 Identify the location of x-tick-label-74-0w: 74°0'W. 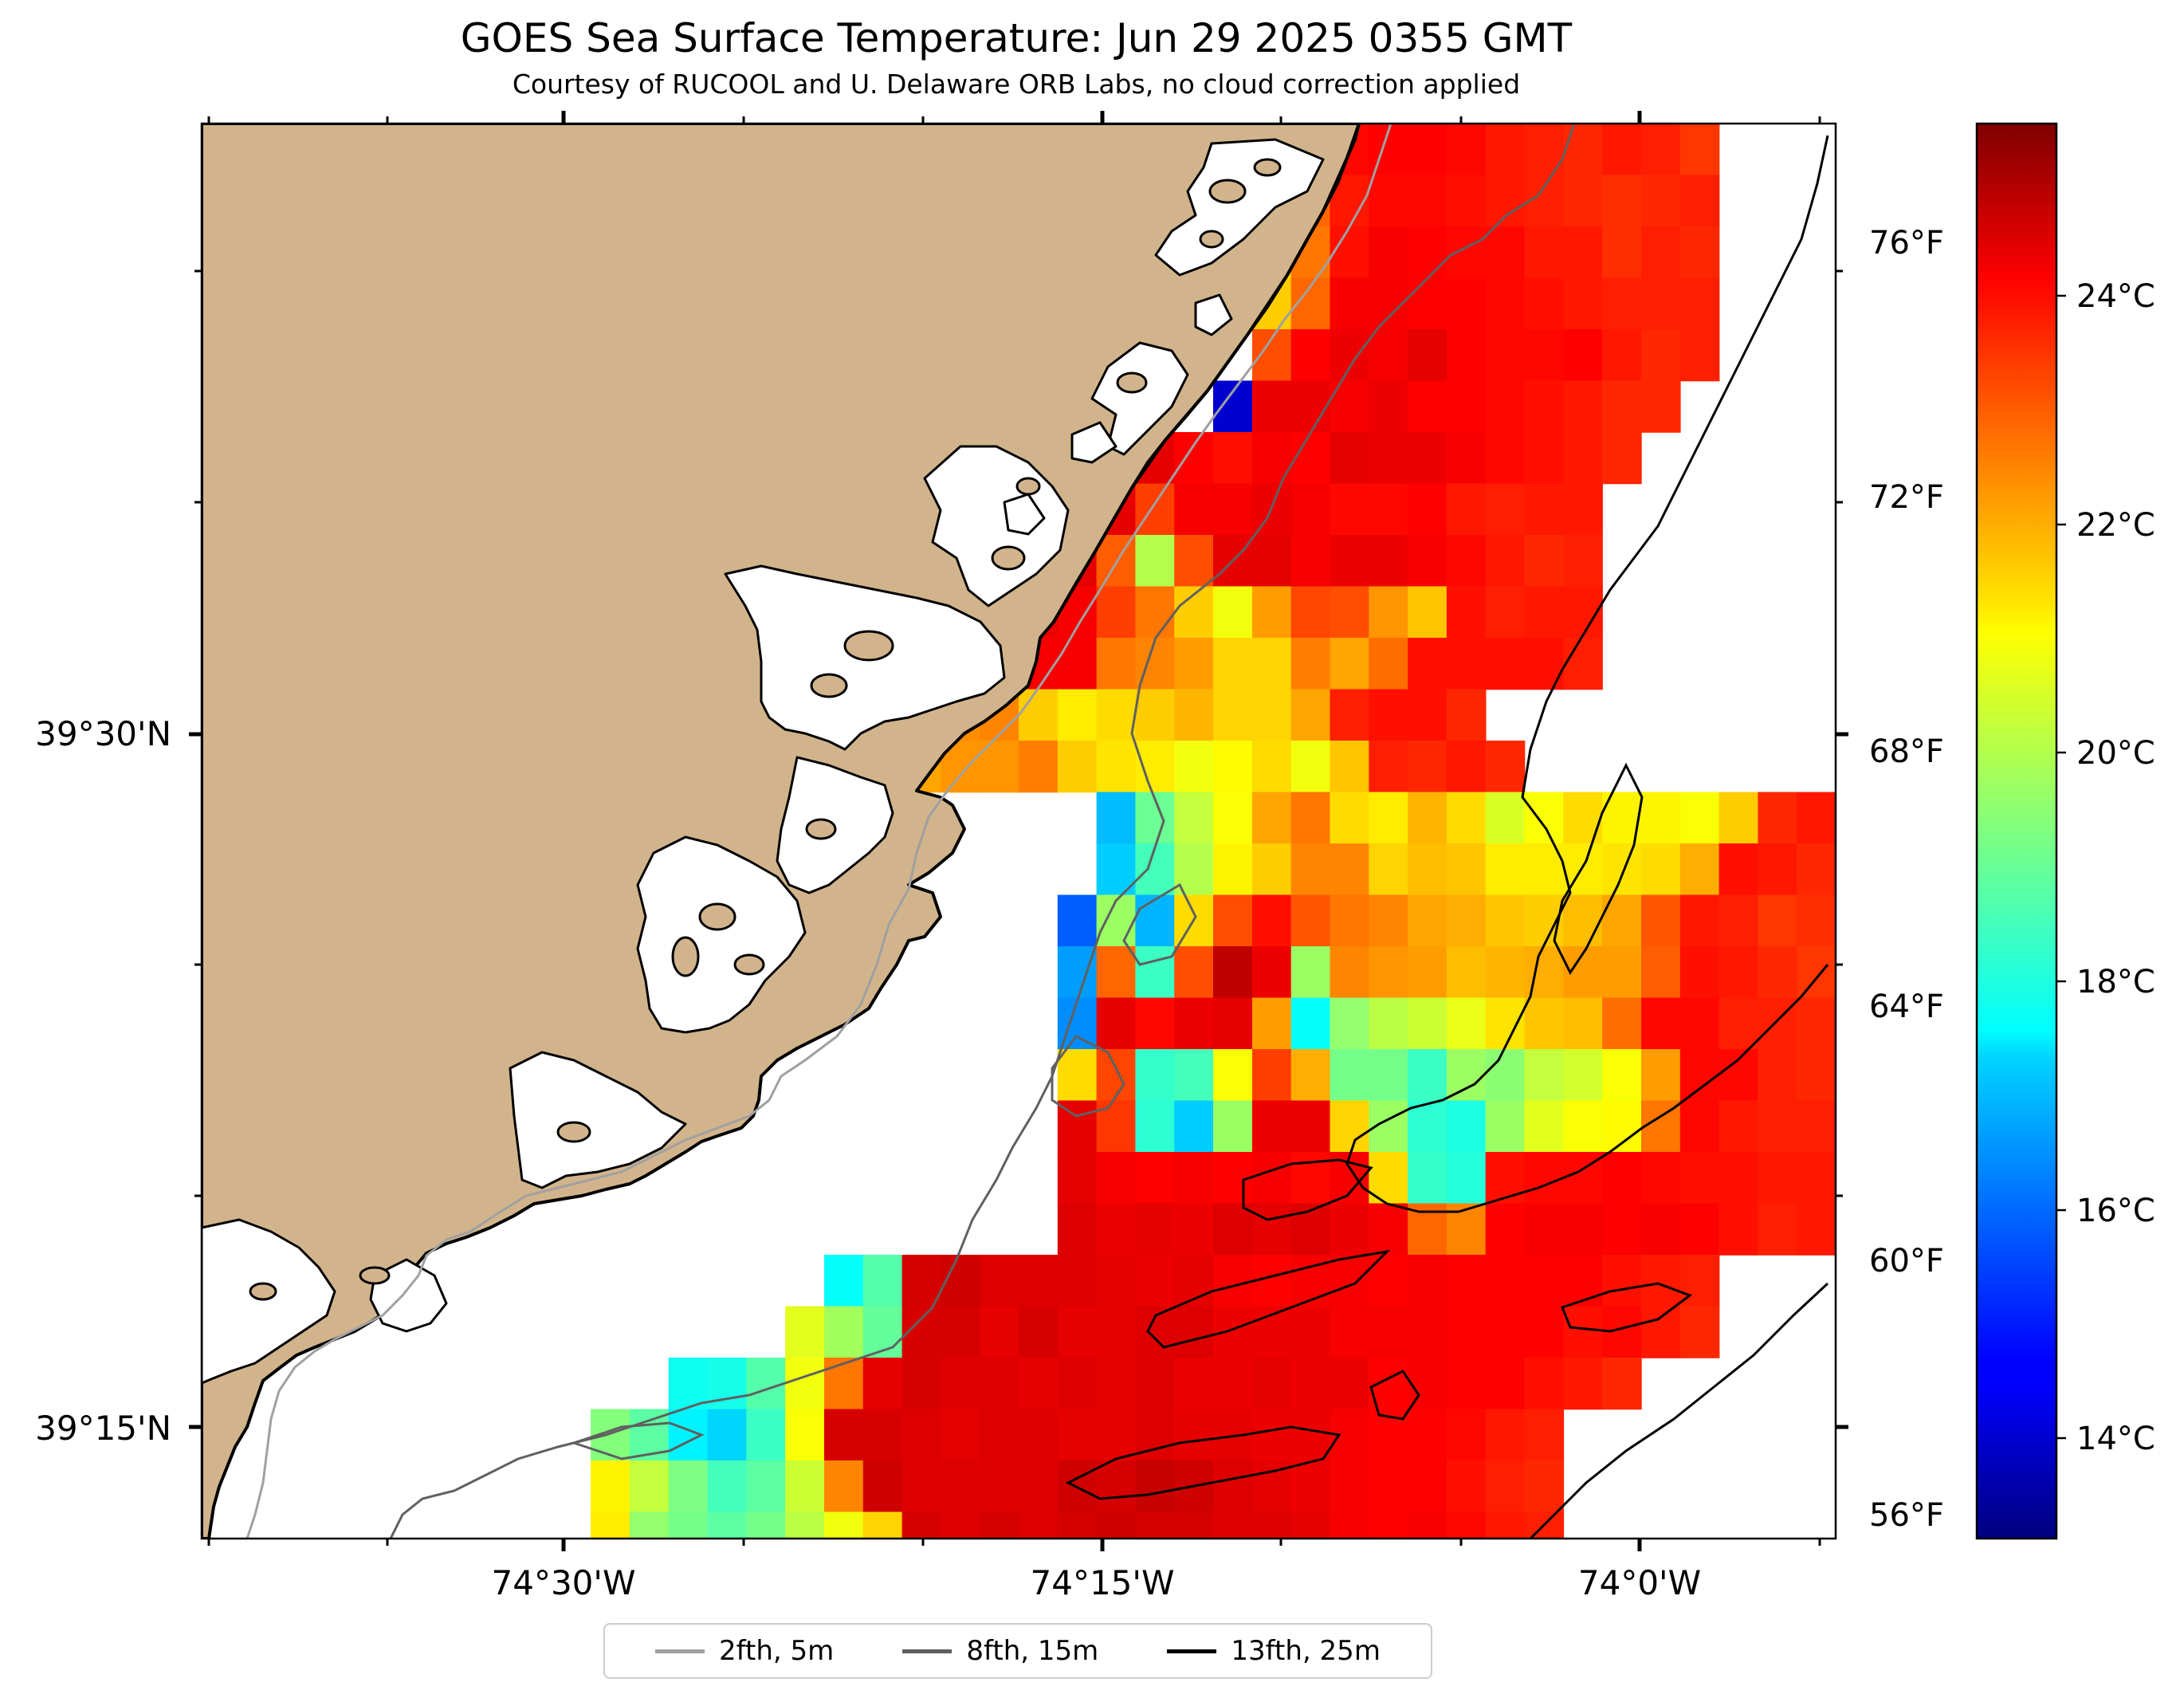
(1639, 1583).